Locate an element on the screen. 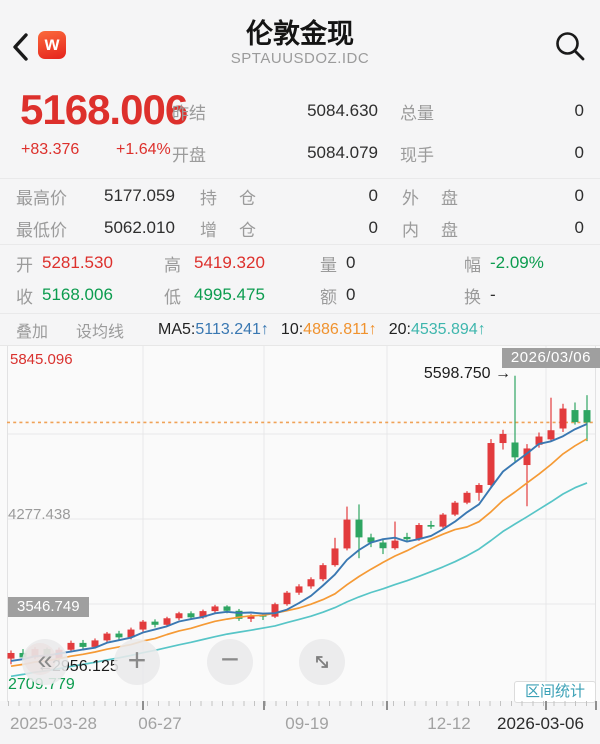  label-char: 增 is located at coordinates (208, 230).